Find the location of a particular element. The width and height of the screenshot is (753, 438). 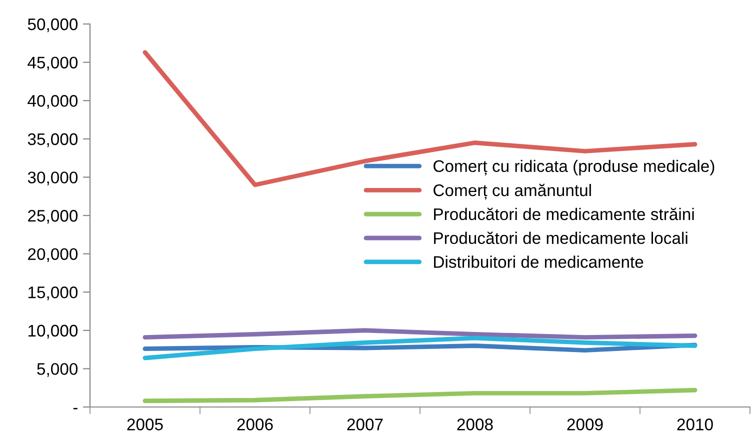

legend-label: Comerț cu amănuntul is located at coordinates (512, 192).